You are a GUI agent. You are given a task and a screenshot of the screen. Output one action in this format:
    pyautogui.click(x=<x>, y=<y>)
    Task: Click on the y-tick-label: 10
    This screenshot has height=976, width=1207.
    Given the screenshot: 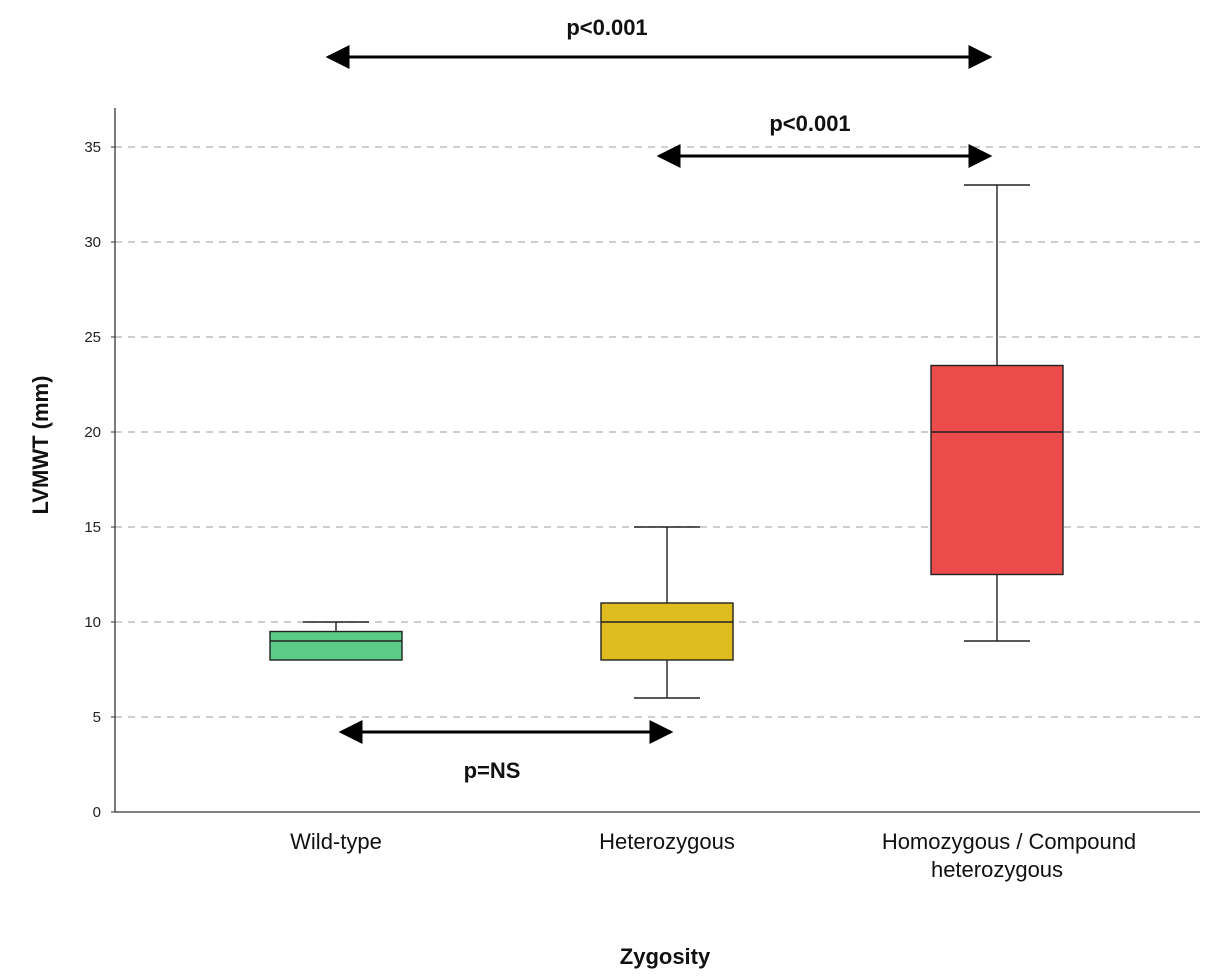 What is the action you would take?
    pyautogui.click(x=92, y=622)
    